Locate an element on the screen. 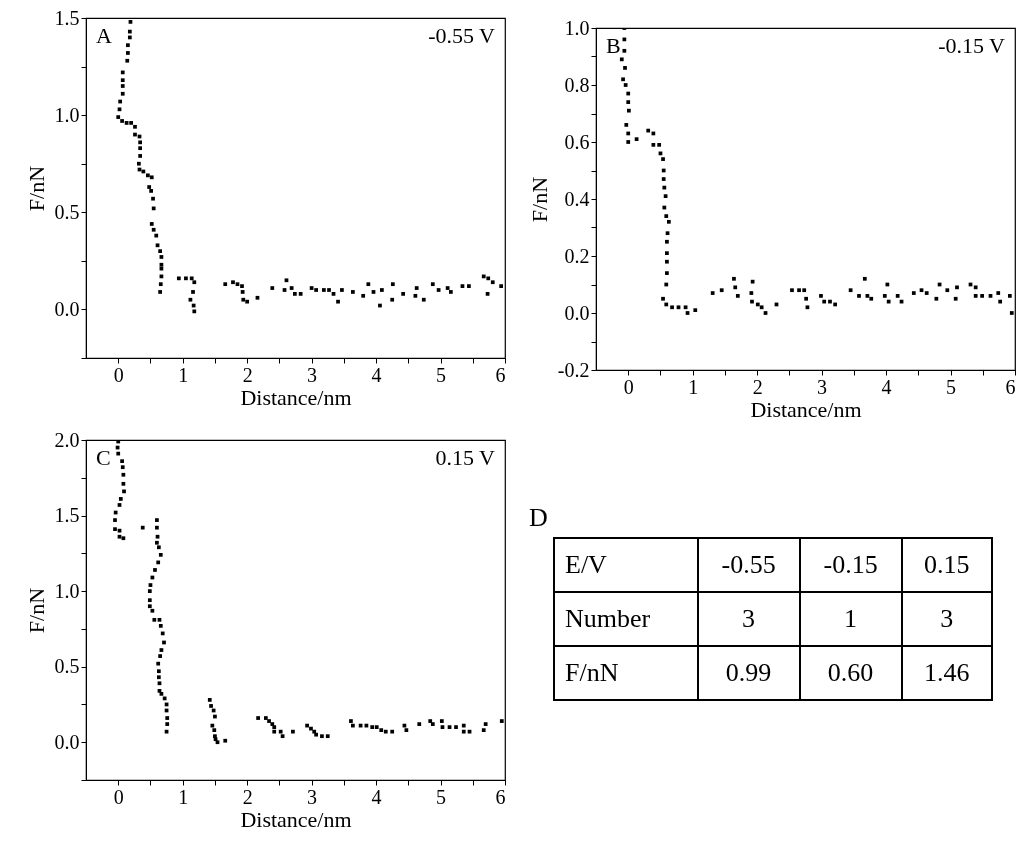 This screenshot has width=1025, height=844. text: -0.55 is located at coordinates (748, 565).